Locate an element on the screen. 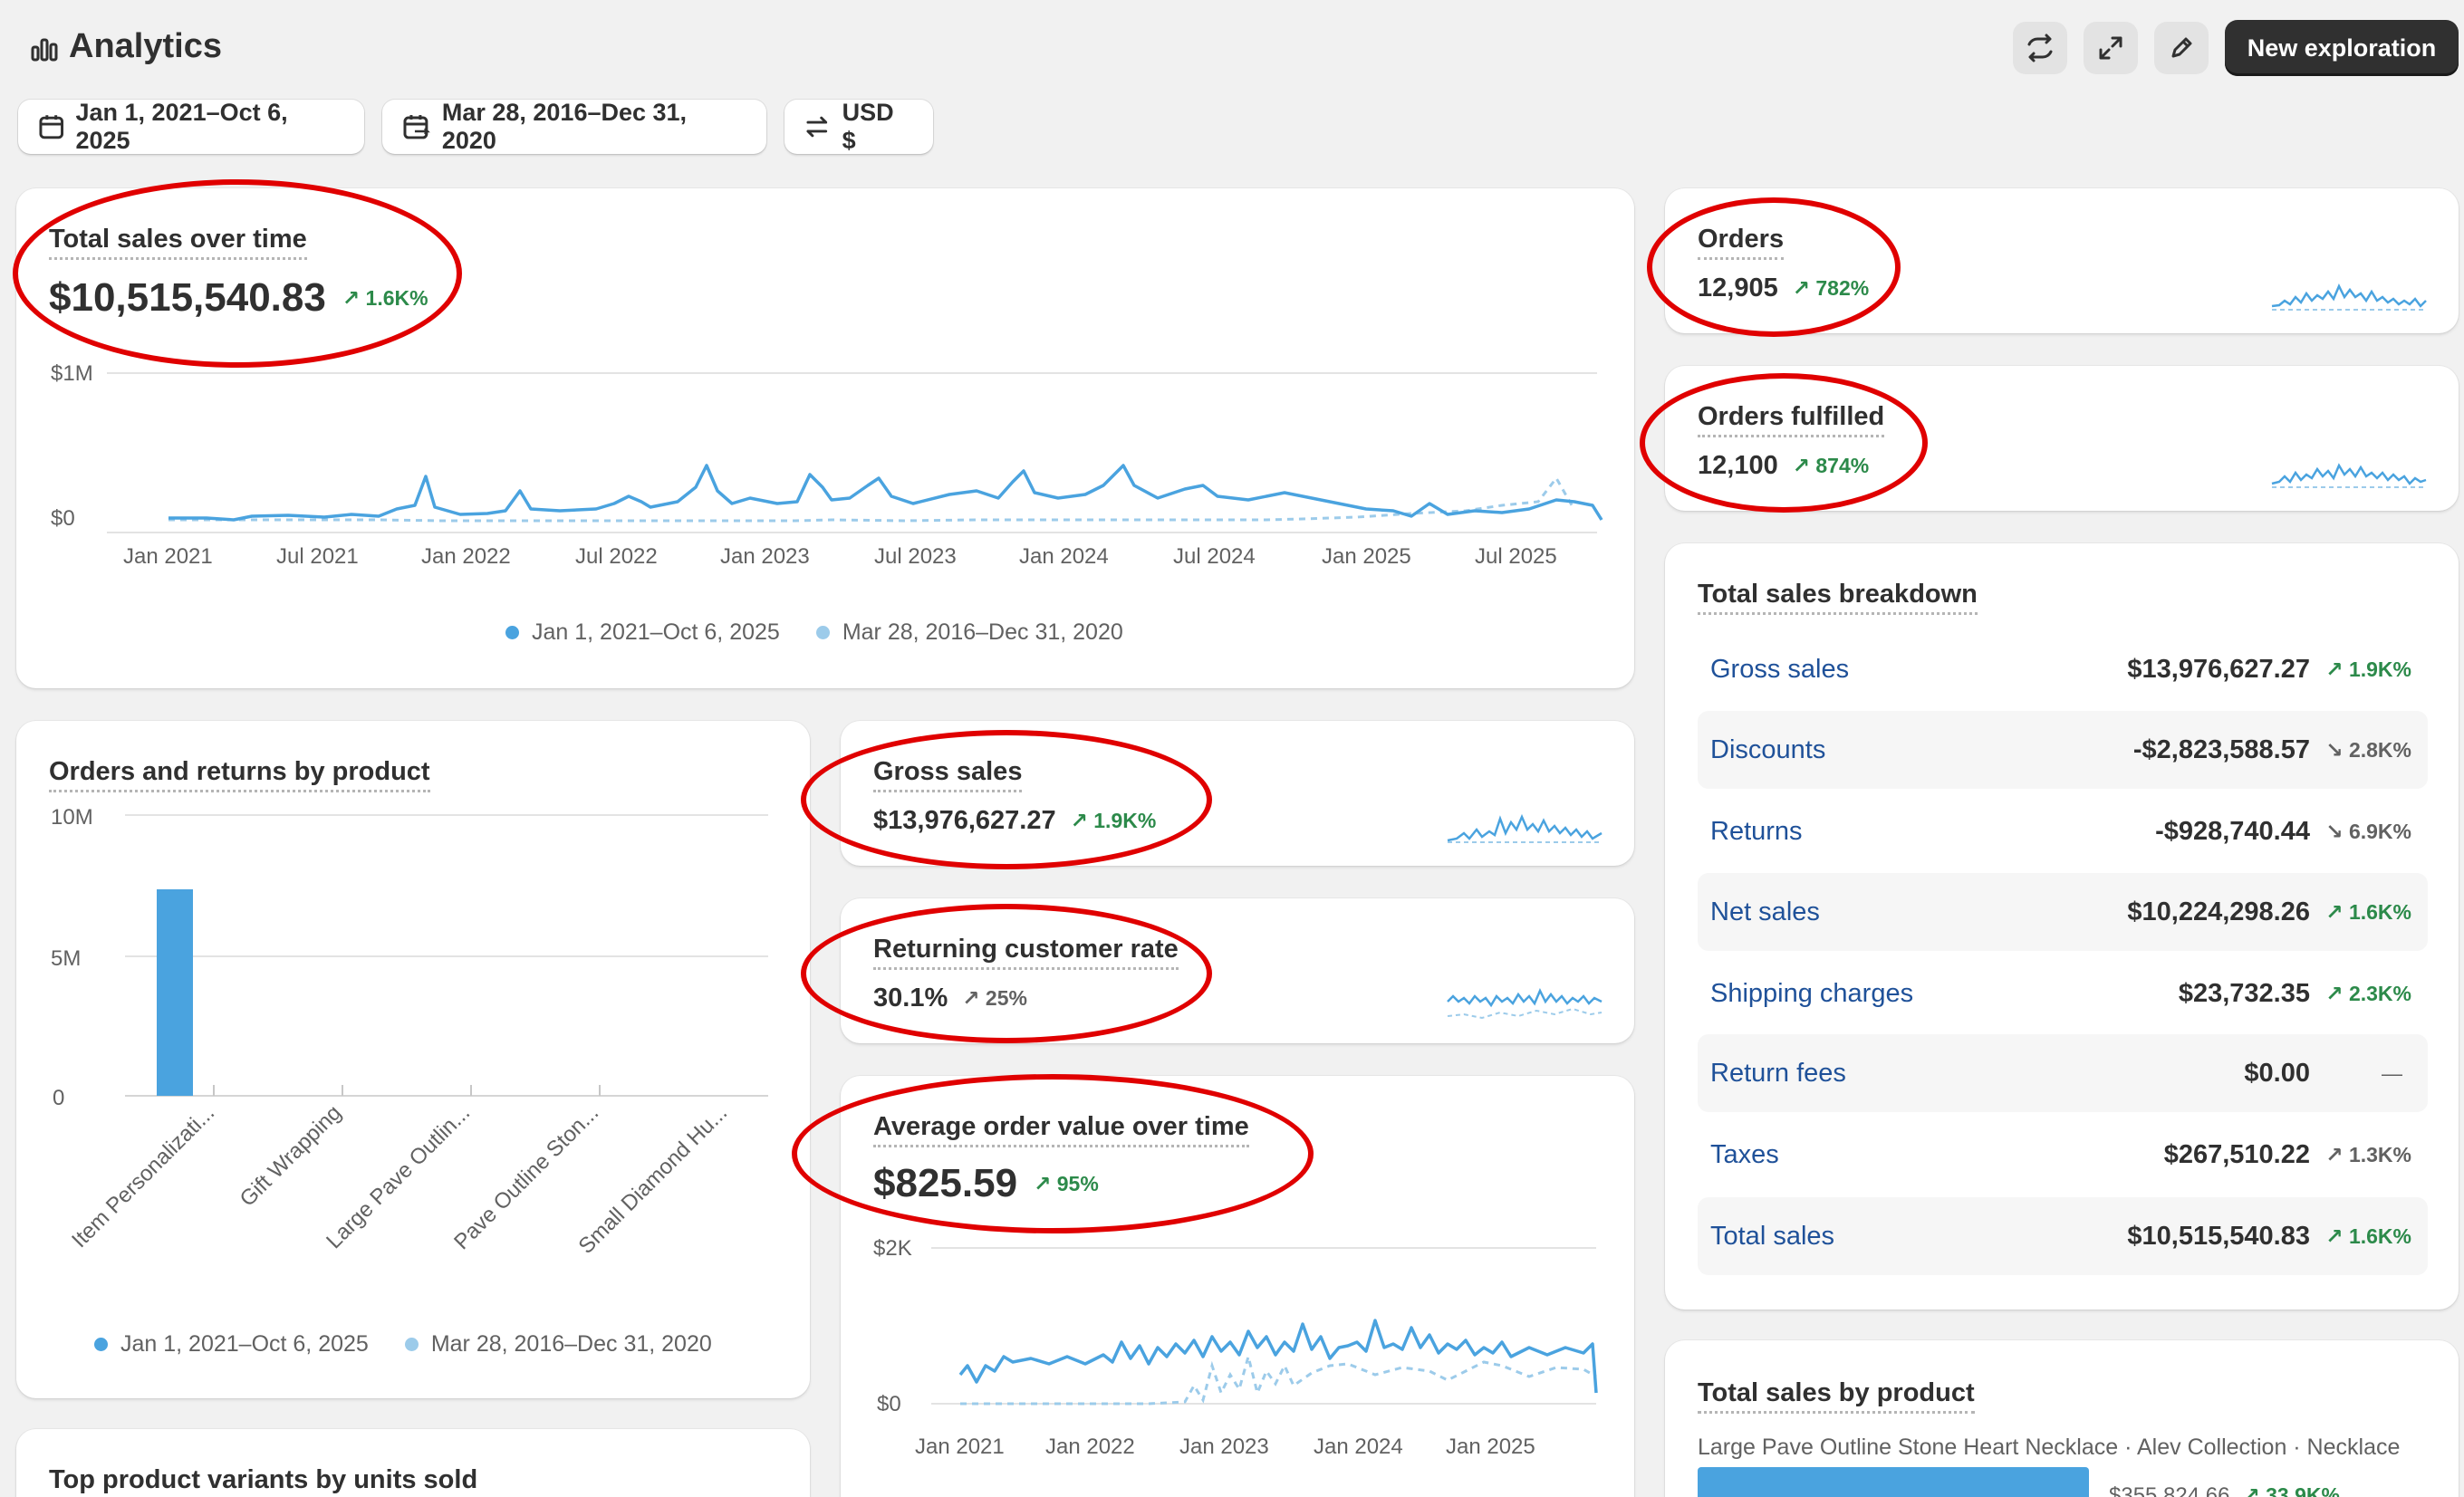 Image resolution: width=2464 pixels, height=1497 pixels. breakdown-label: Shipping charges is located at coordinates (1812, 993).